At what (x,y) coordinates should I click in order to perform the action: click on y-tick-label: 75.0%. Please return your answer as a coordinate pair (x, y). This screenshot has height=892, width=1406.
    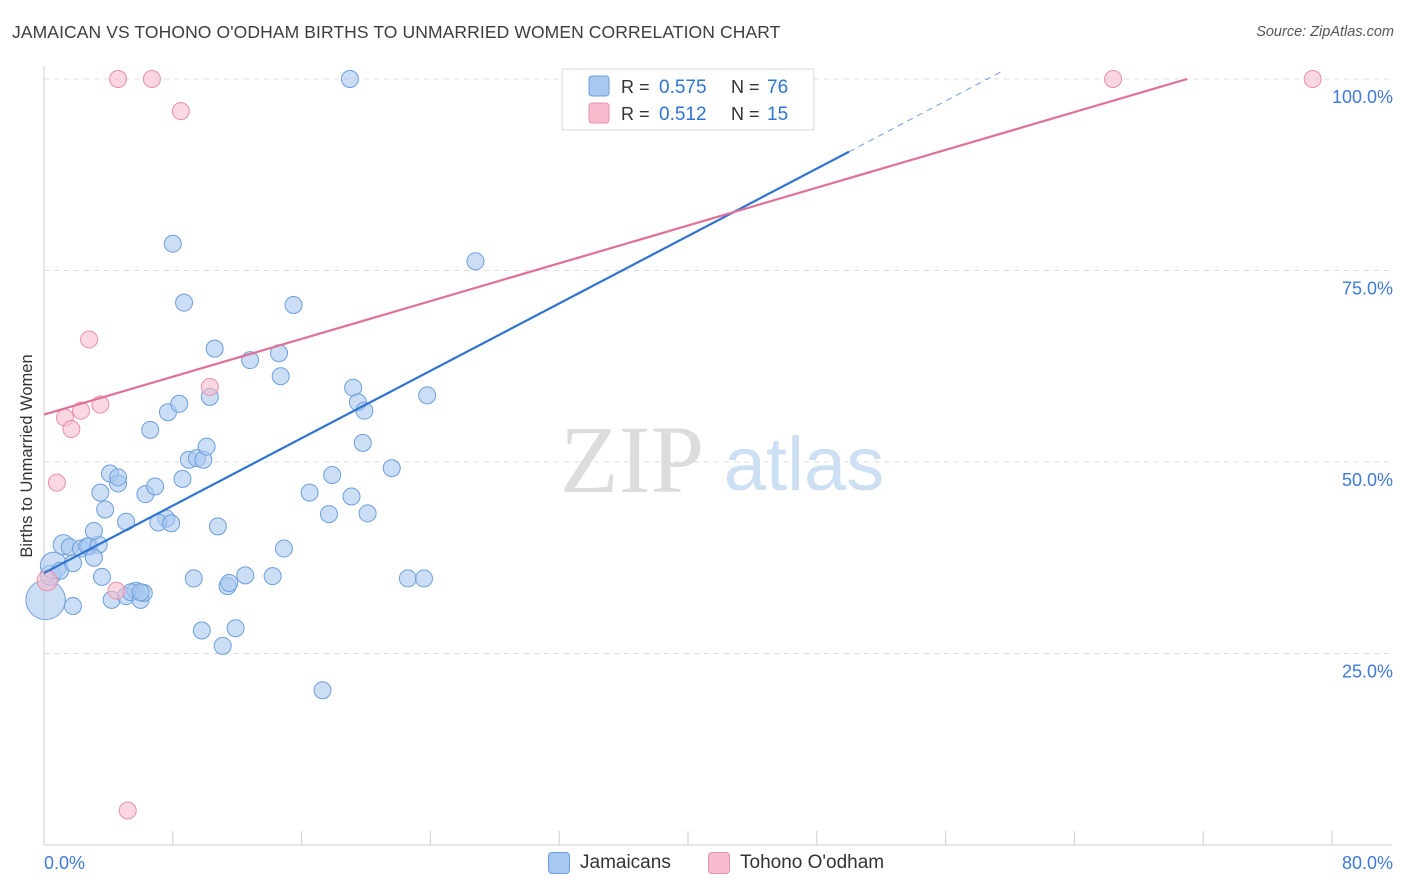
    Looking at the image, I should click on (1367, 289).